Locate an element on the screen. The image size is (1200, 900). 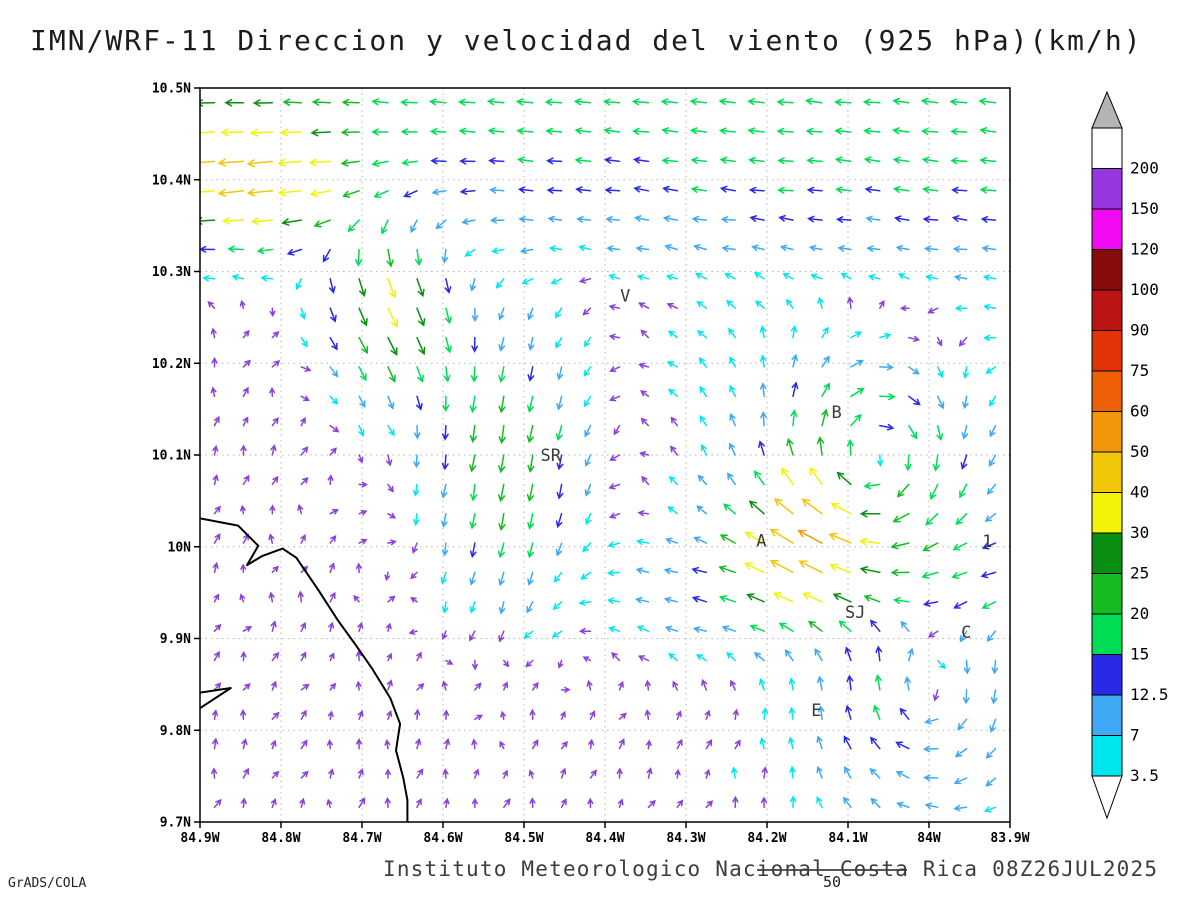
colorbar-label: 25 is located at coordinates (1139, 573).